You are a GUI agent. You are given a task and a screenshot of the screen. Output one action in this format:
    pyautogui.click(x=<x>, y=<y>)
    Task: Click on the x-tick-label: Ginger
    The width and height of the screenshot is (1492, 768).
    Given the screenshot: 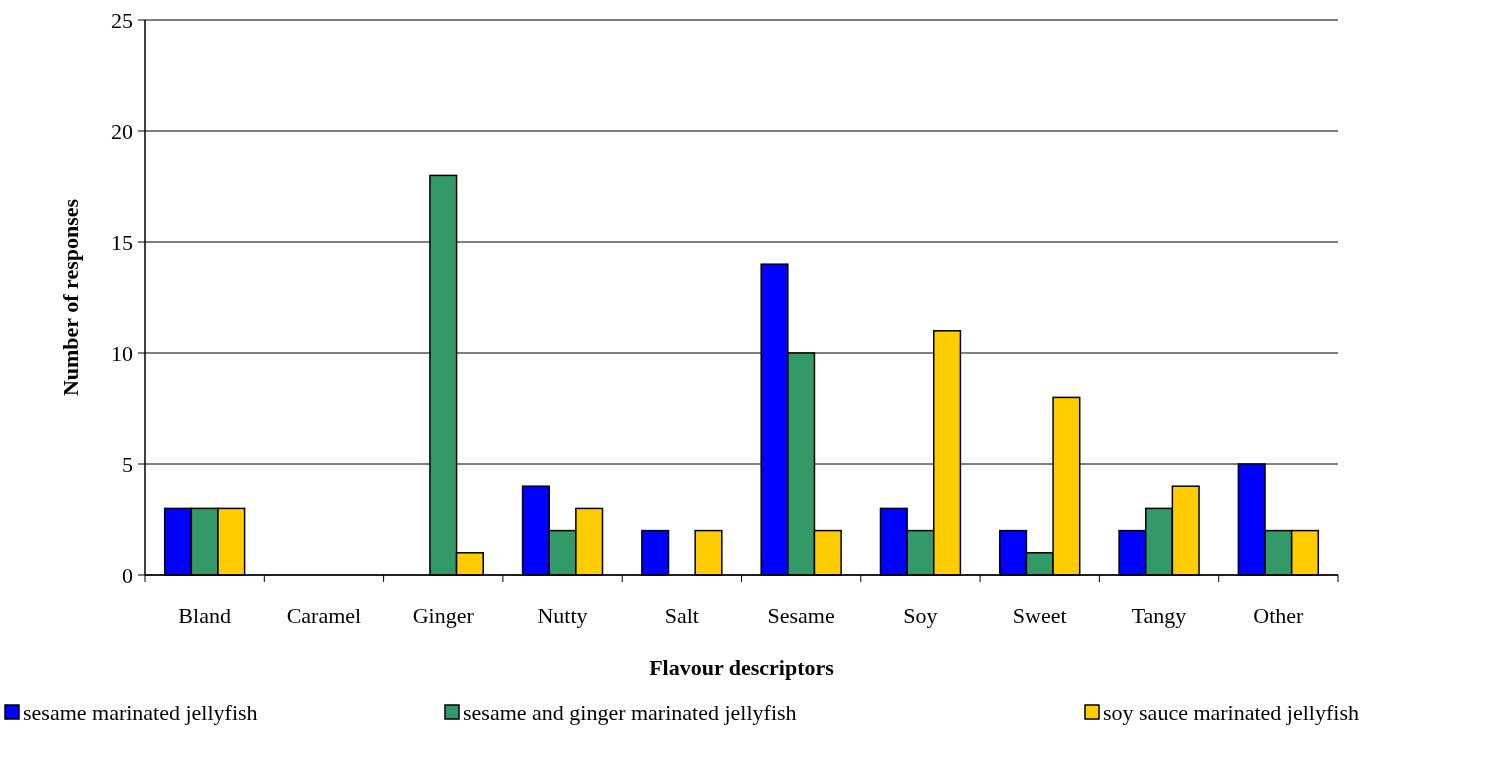 What is the action you would take?
    pyautogui.click(x=443, y=615)
    